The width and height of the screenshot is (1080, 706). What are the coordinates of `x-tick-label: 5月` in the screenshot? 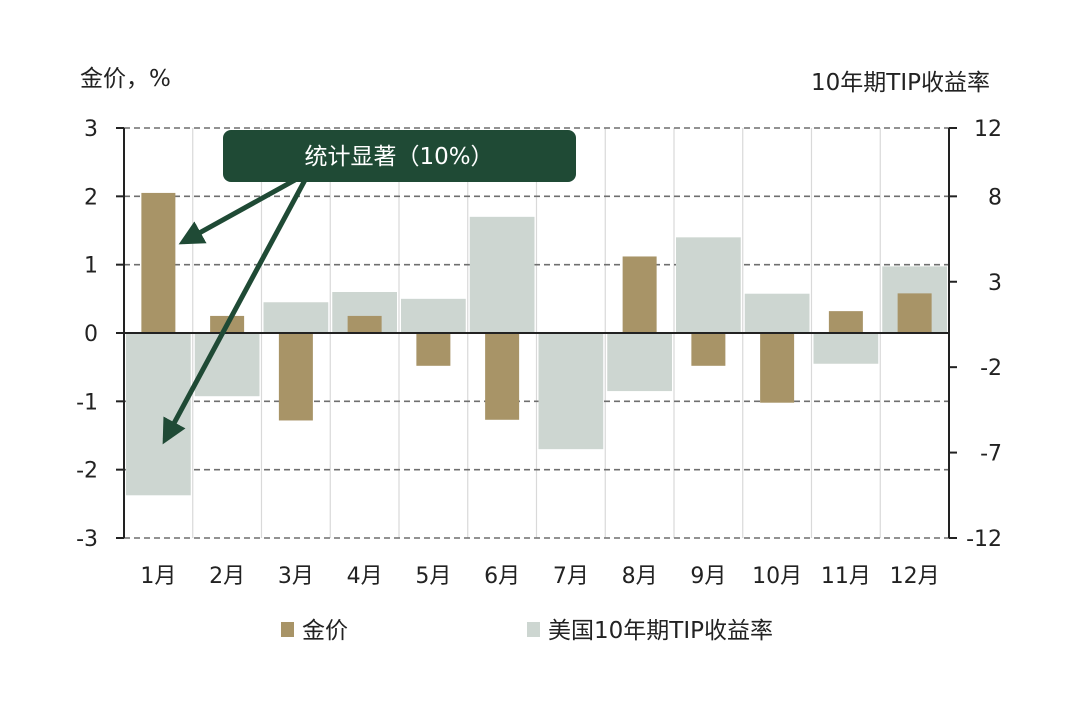 It's located at (433, 576).